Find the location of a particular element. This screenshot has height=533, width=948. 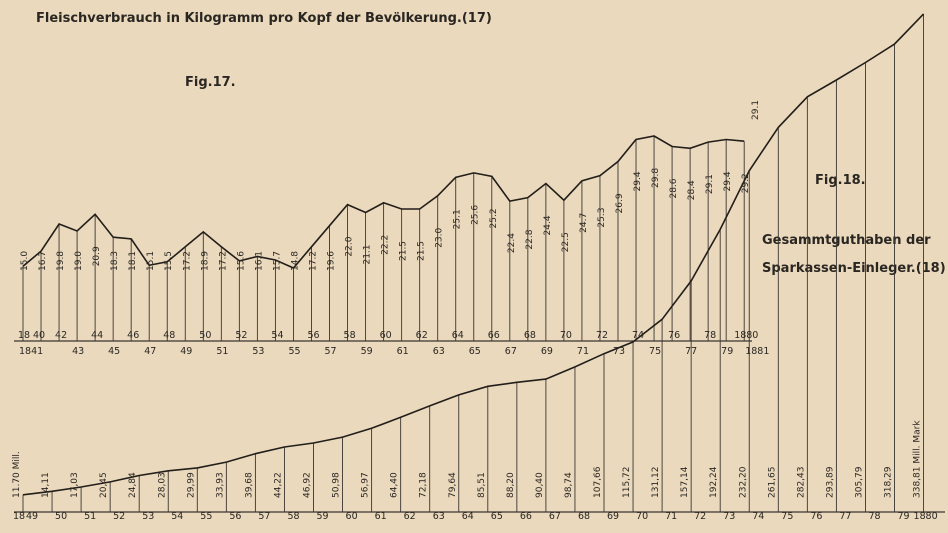

fig17-tick-label: 58 is located at coordinates (350, 335).